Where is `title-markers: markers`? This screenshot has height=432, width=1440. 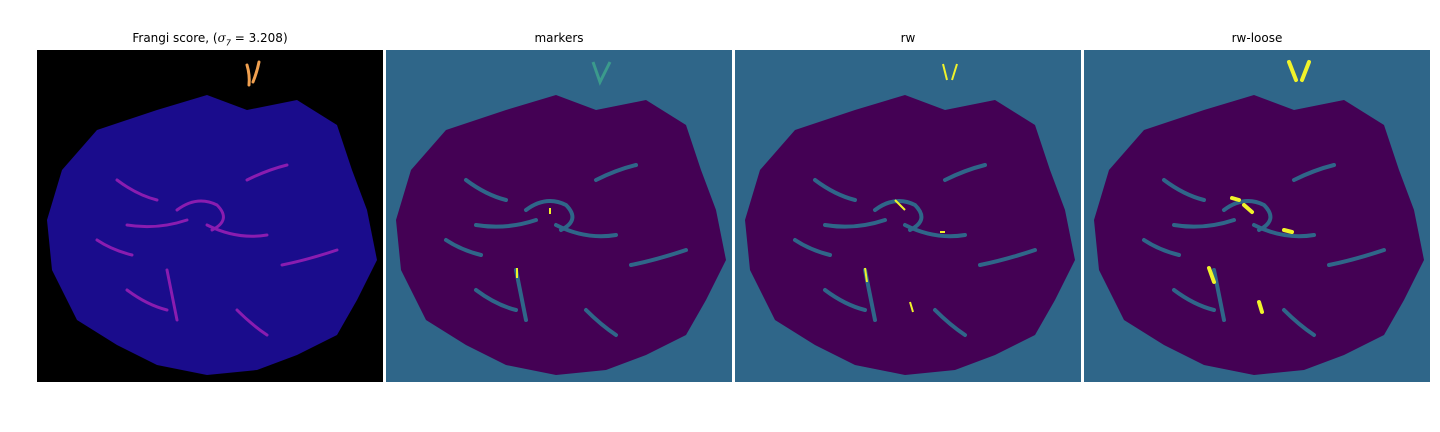
title-markers: markers is located at coordinates (559, 38).